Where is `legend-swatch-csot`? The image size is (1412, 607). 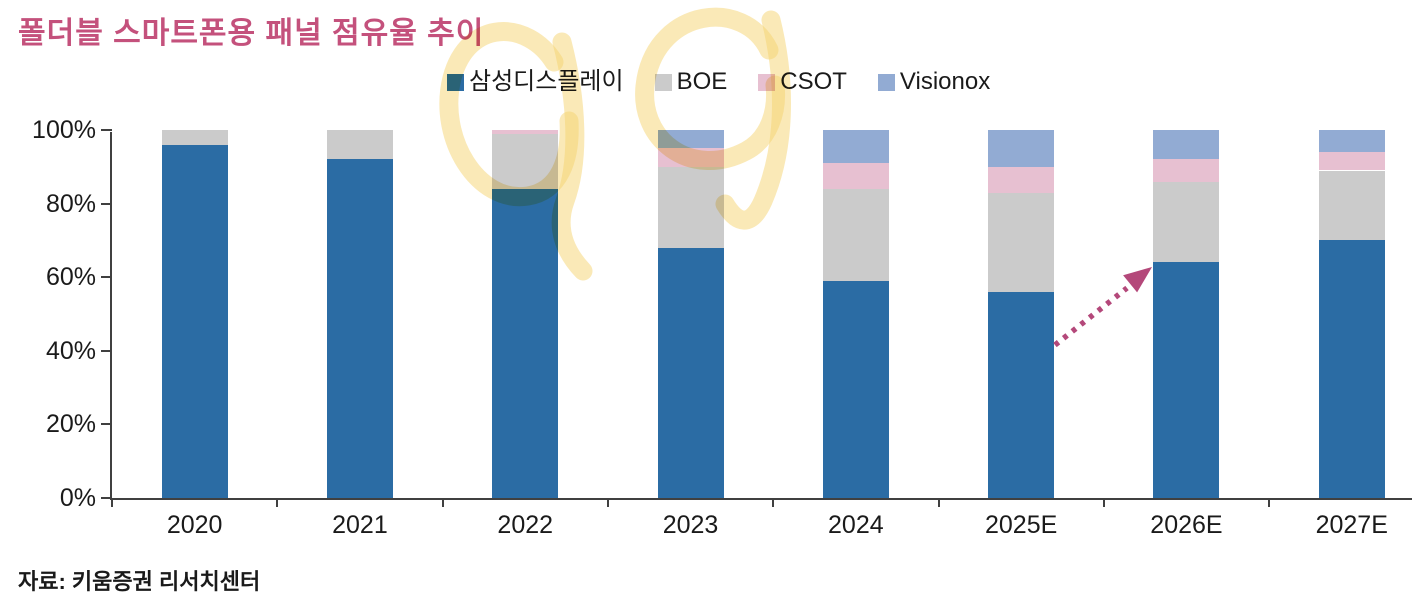
legend-swatch-csot is located at coordinates (767, 82).